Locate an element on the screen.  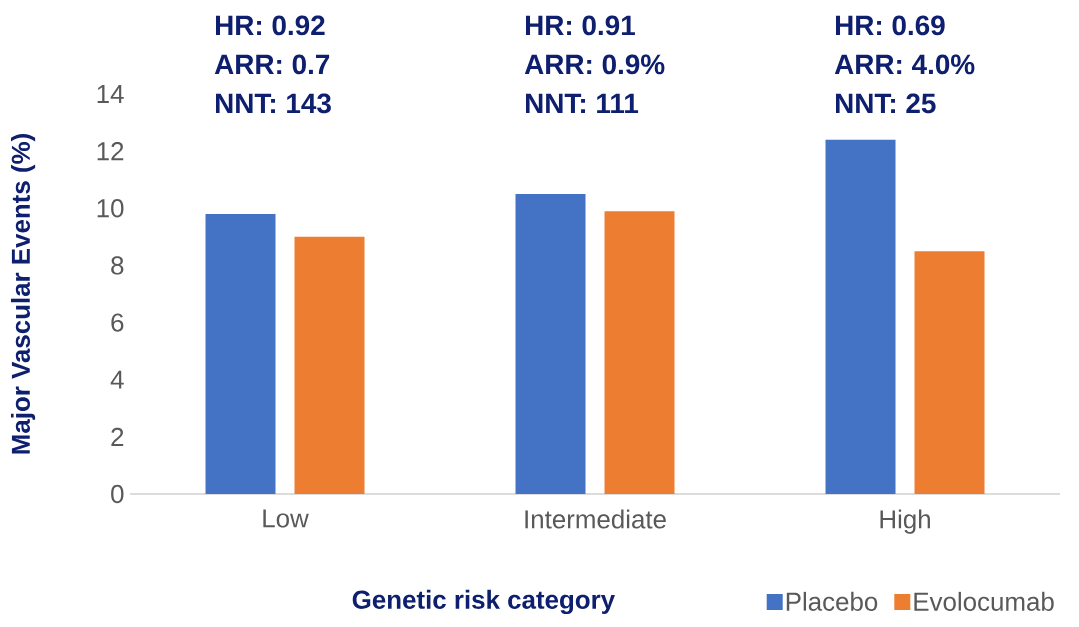
legend-label: Placebo is located at coordinates (832, 601).